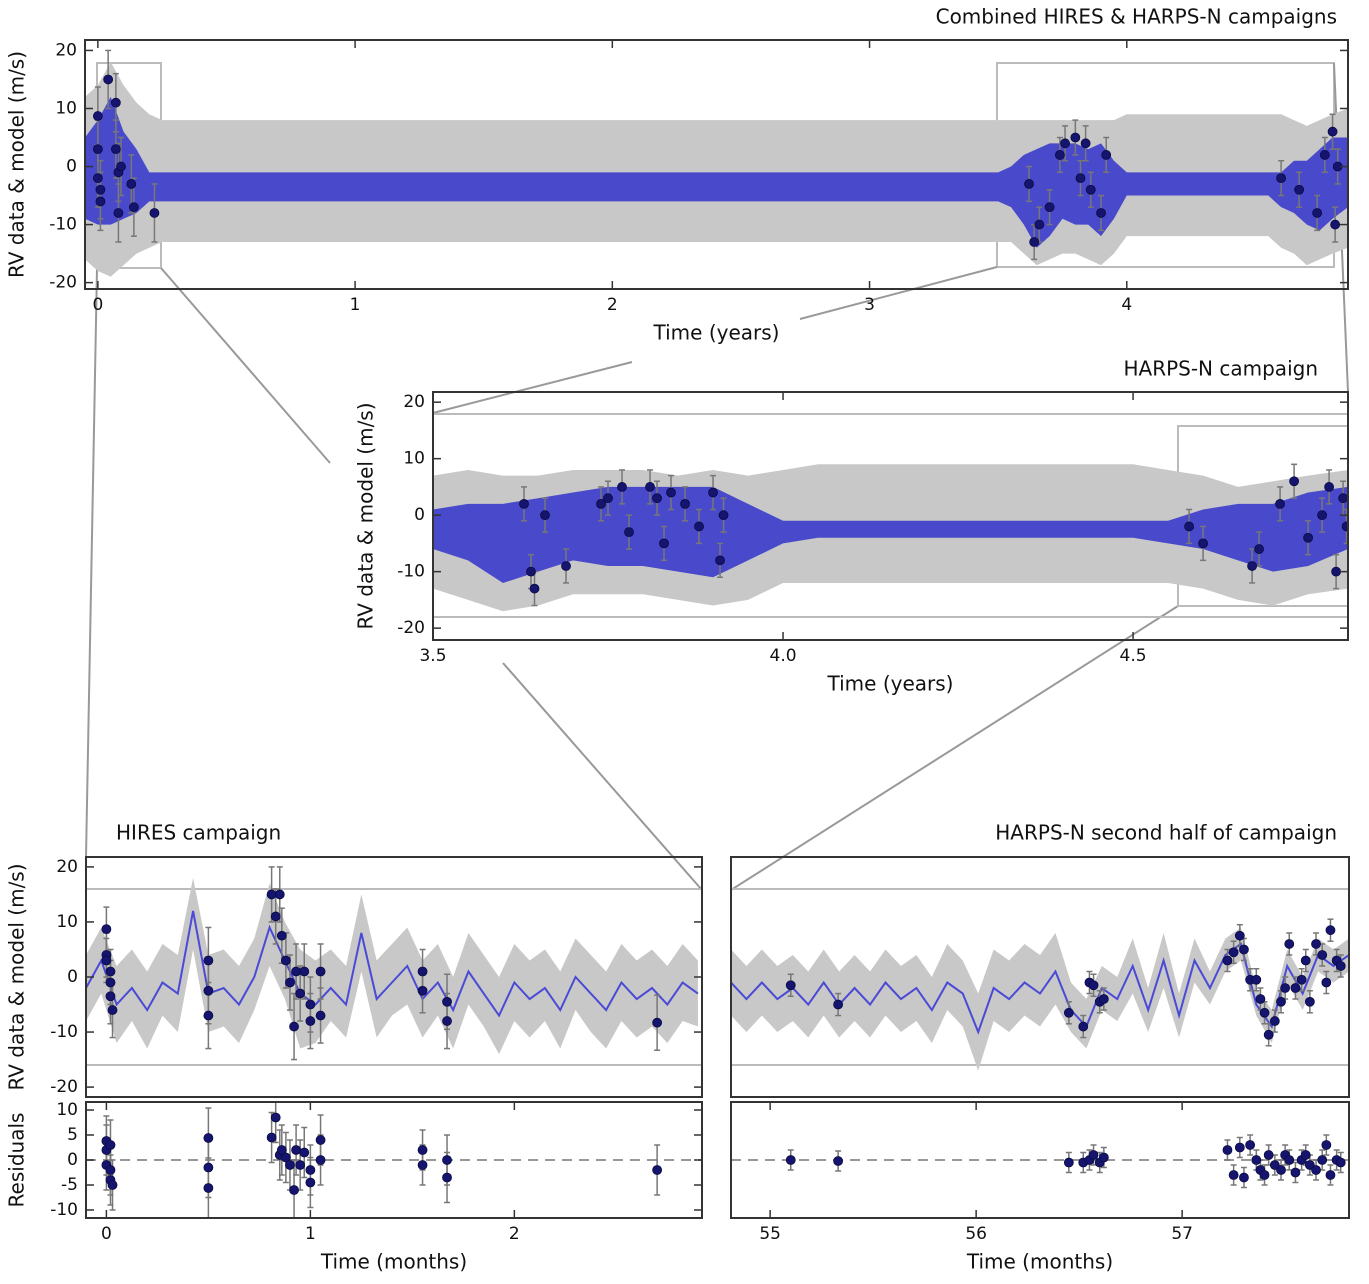  I want to click on y-axis-label: RV data & model (m/s), so click(17, 976).